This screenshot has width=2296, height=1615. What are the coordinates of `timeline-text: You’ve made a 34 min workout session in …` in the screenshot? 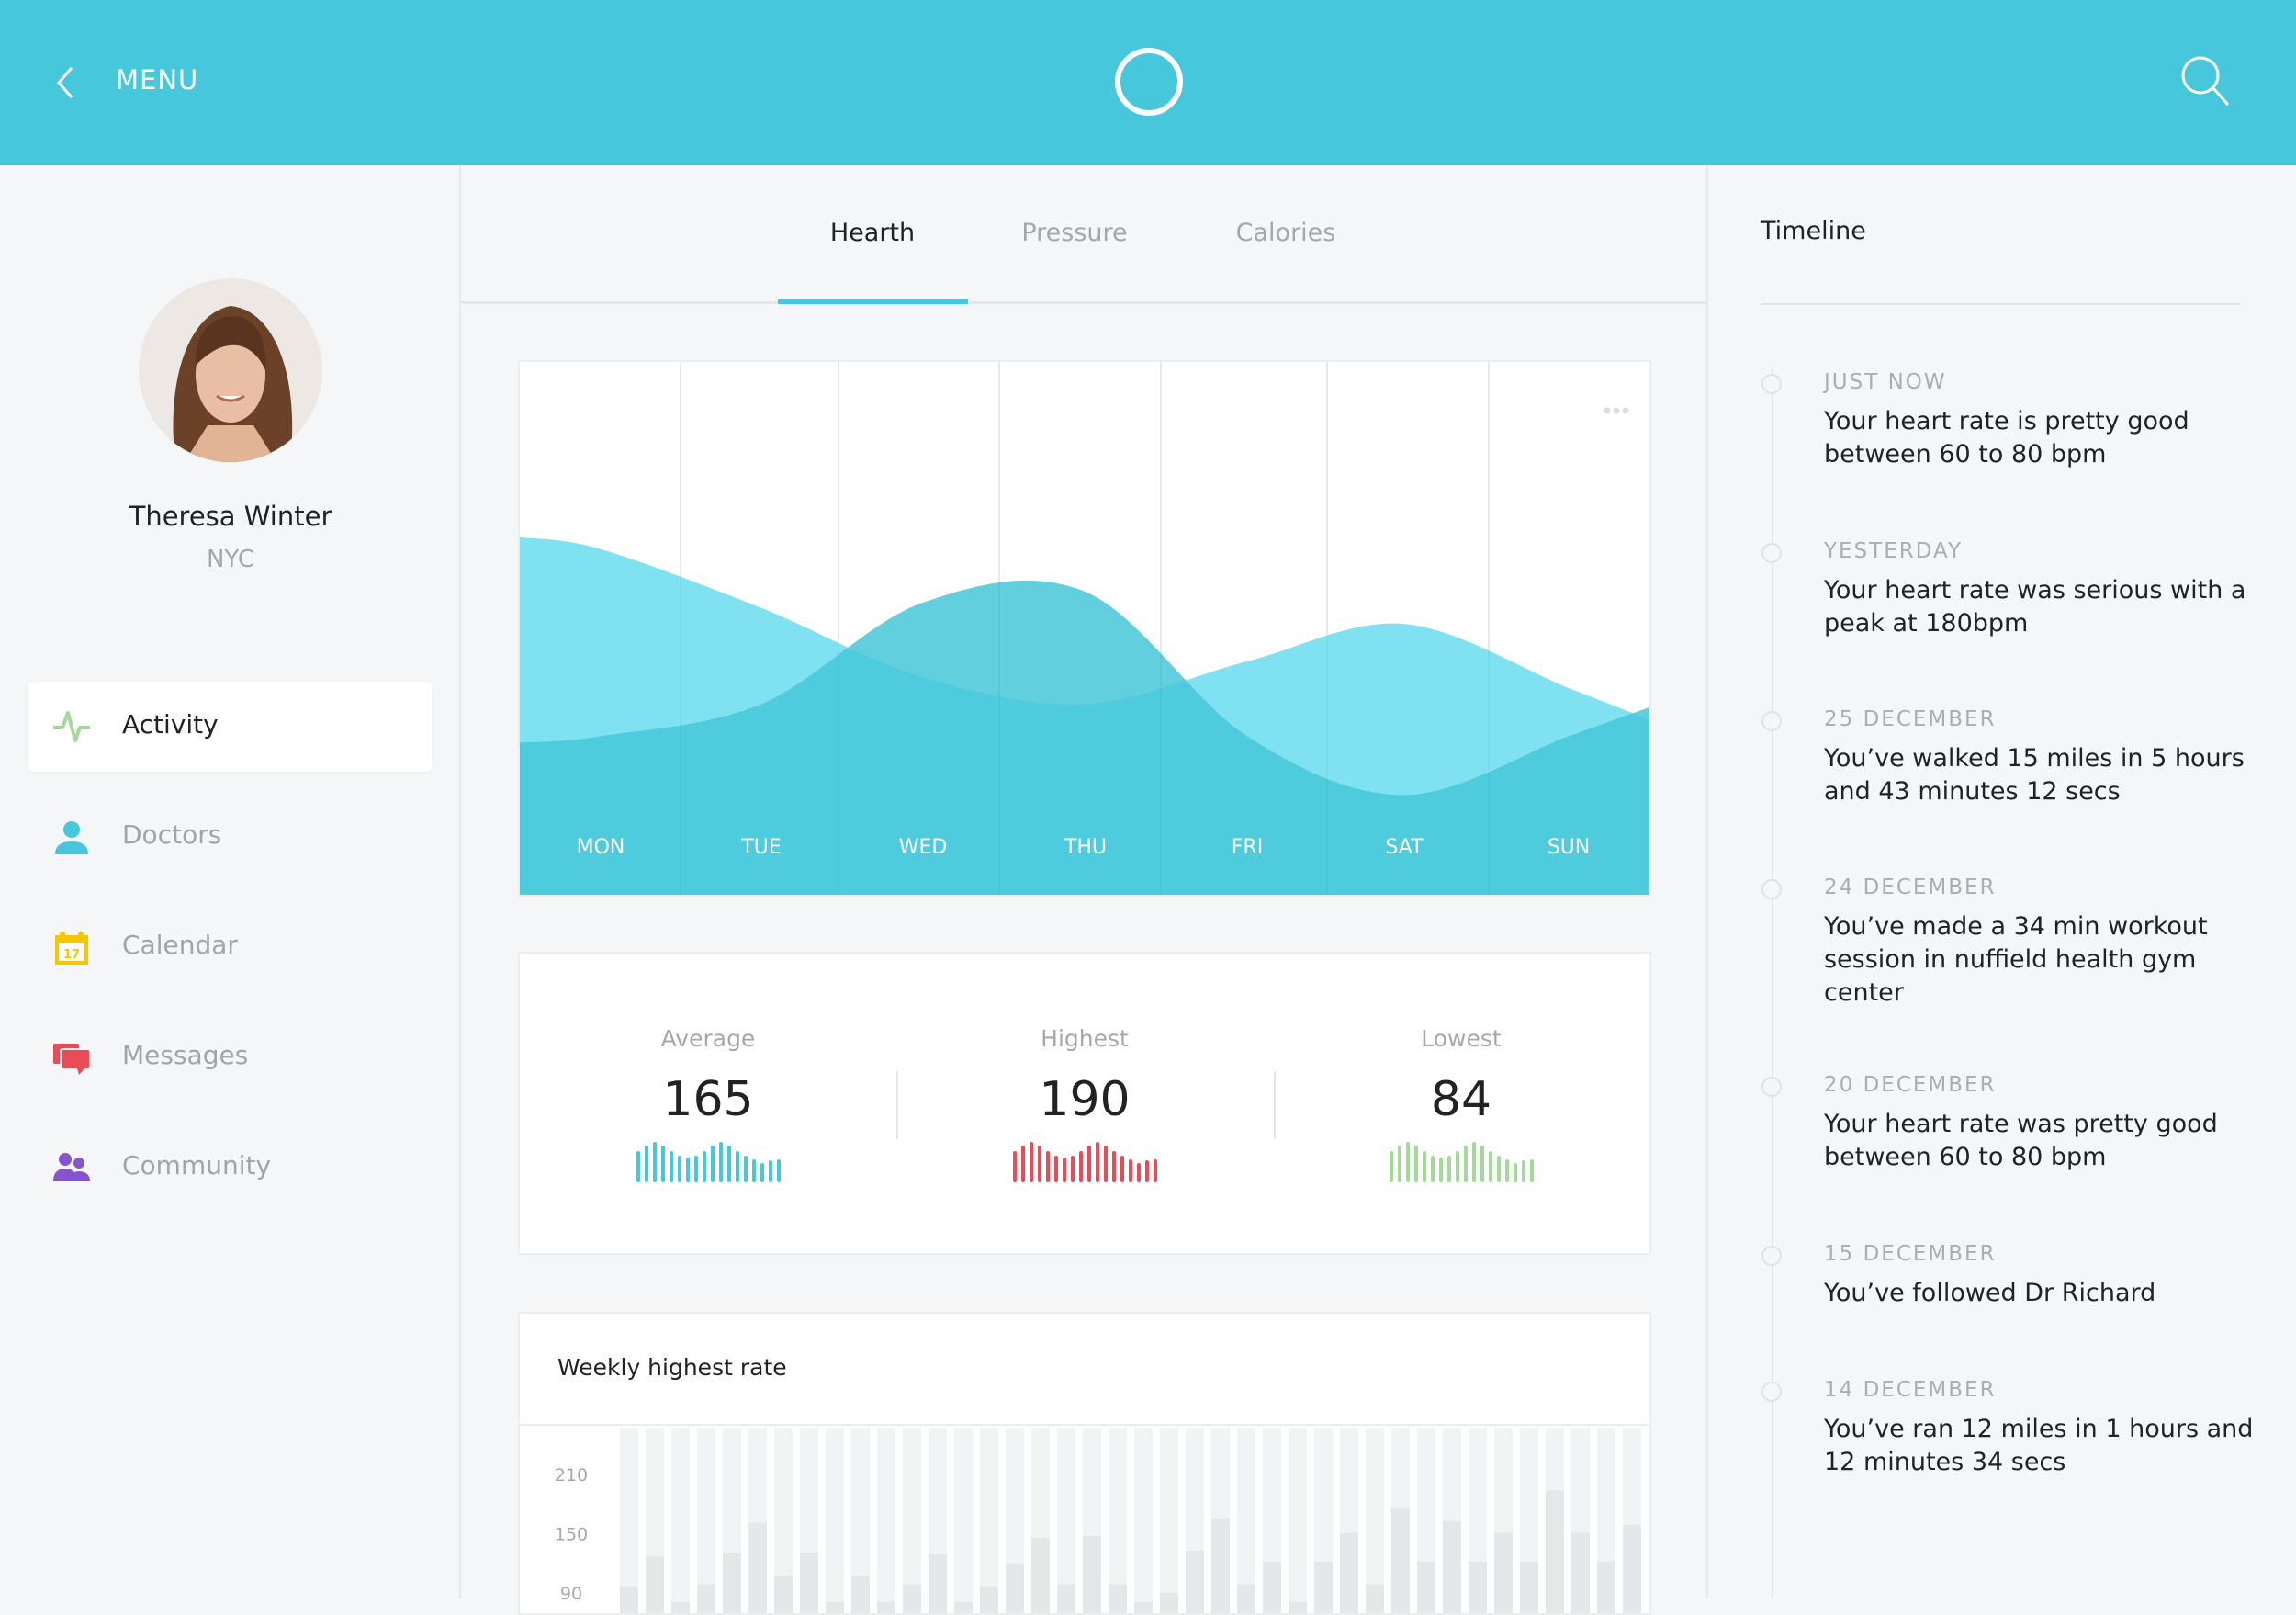 It's located at (2053, 960).